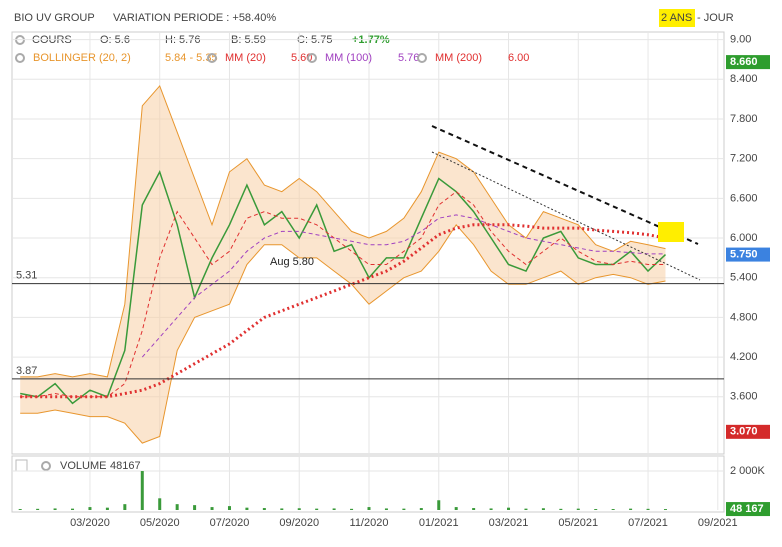 This screenshot has height=547, width=782. I want to click on x-tick-label: 09/2021, so click(718, 523).